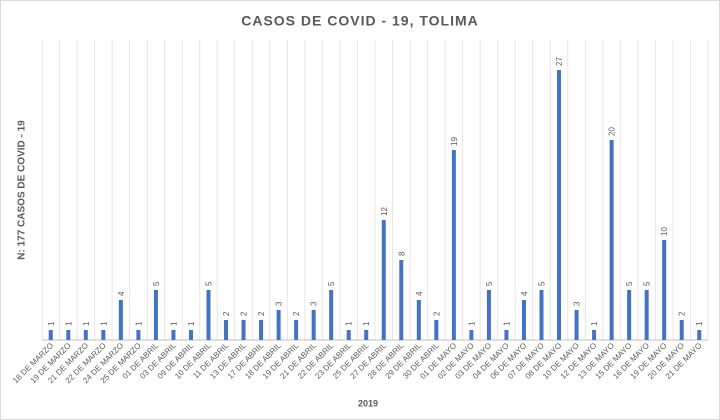 This screenshot has height=420, width=720. I want to click on y-axis-label: N: 177 CASOS DE COVID - 19, so click(22, 190).